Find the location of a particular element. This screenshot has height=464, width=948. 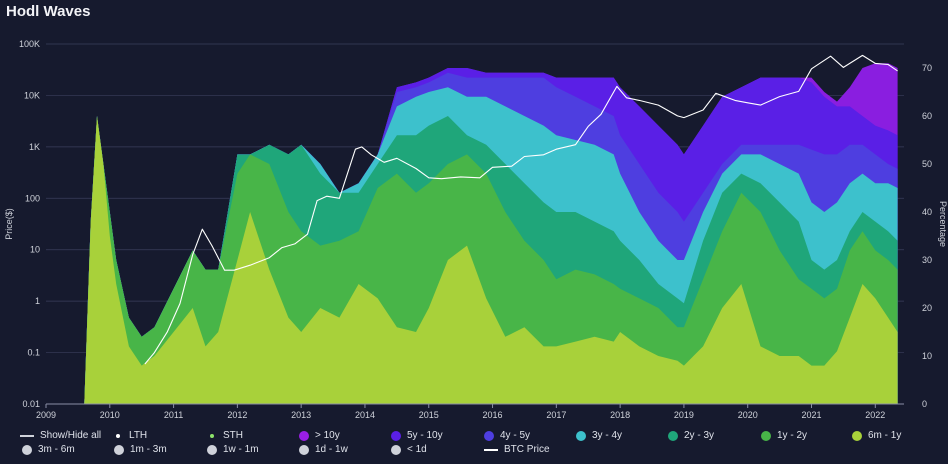

x-tick-label: 2017 is located at coordinates (556, 415).